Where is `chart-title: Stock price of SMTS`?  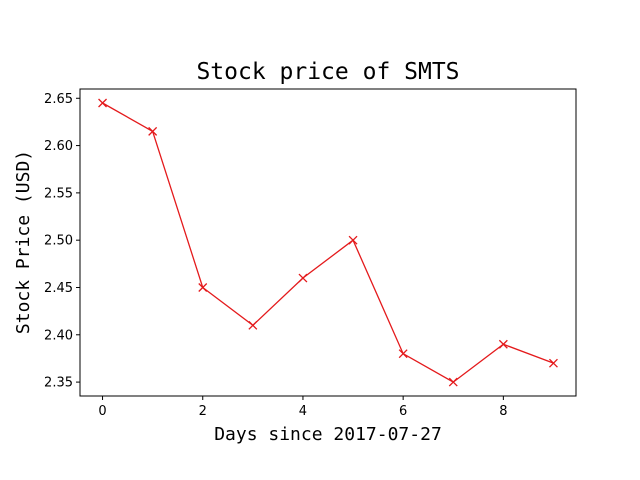 chart-title: Stock price of SMTS is located at coordinates (327, 72).